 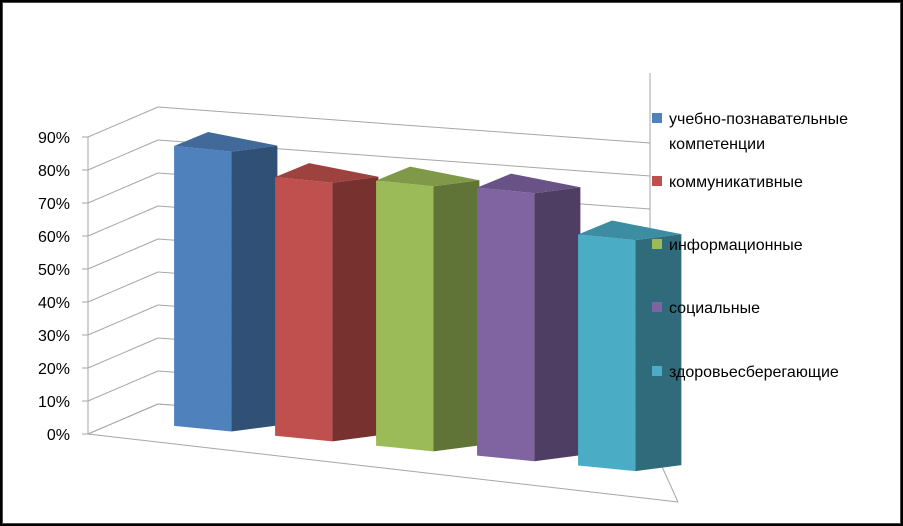 I want to click on legend-item: коммуникативные, so click(x=727, y=182).